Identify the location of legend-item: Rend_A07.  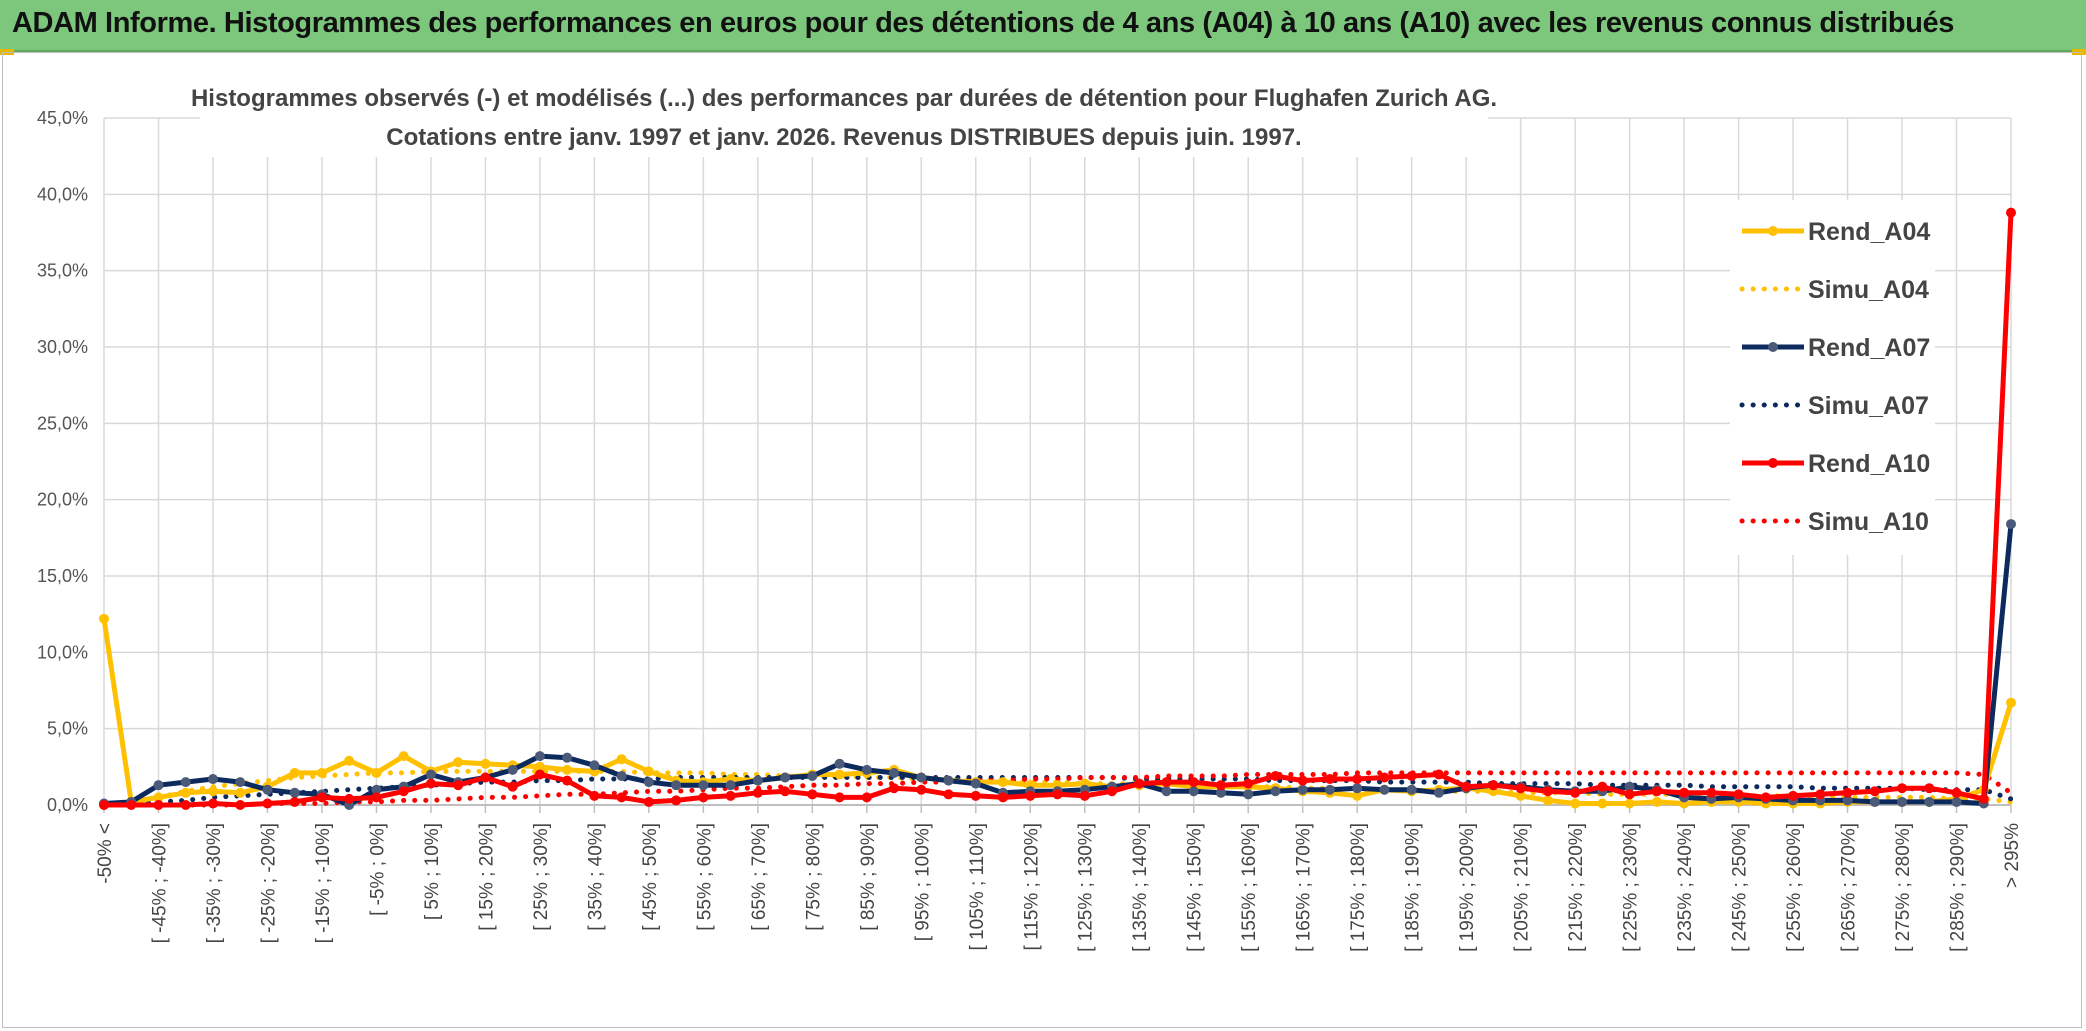
(1836, 348).